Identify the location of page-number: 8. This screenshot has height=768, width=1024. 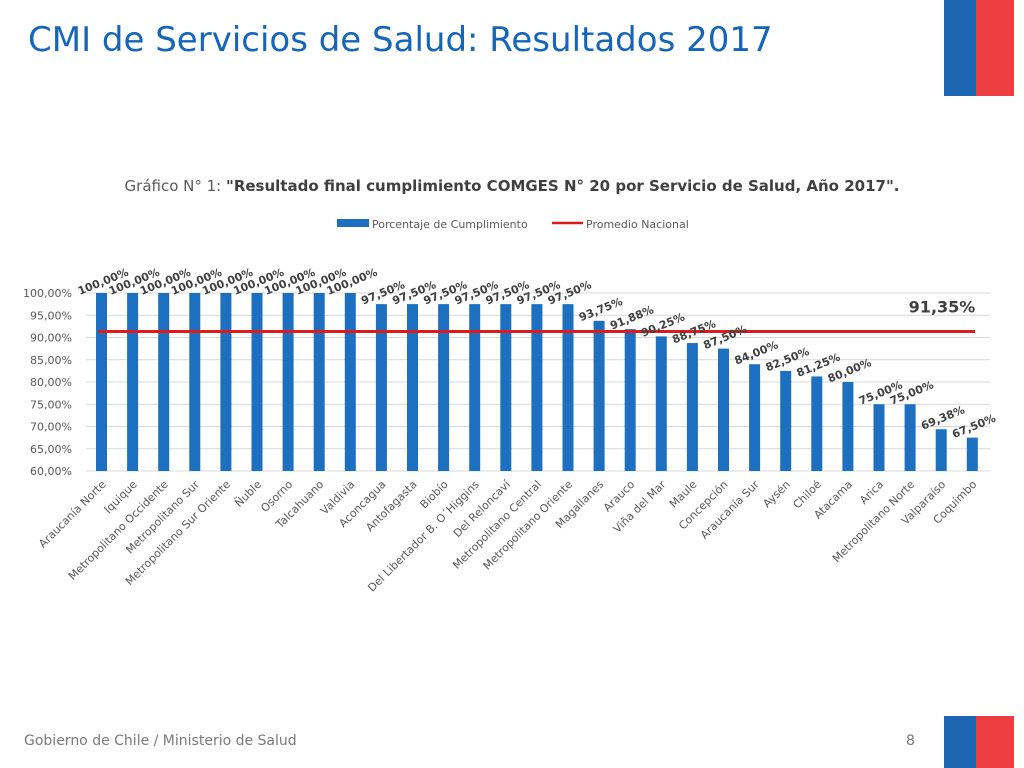
(910, 741).